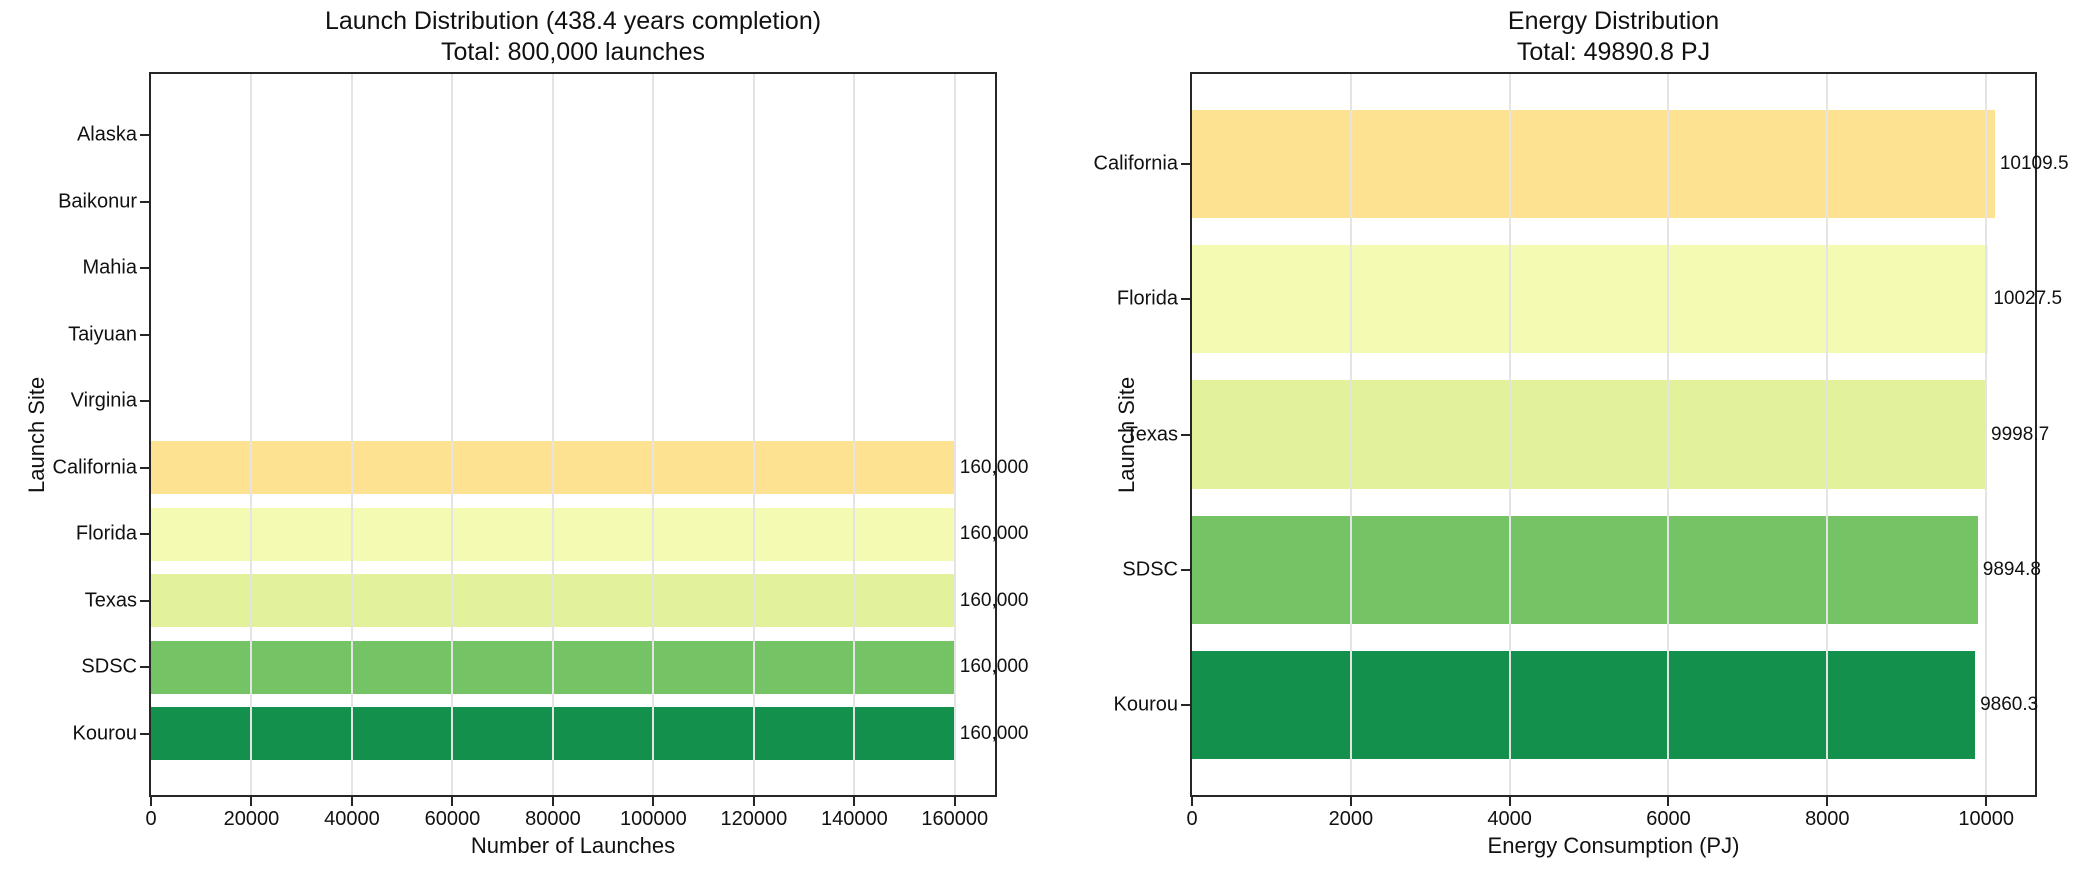  What do you see at coordinates (106, 134) in the screenshot?
I see `y-tick-label: Alaska` at bounding box center [106, 134].